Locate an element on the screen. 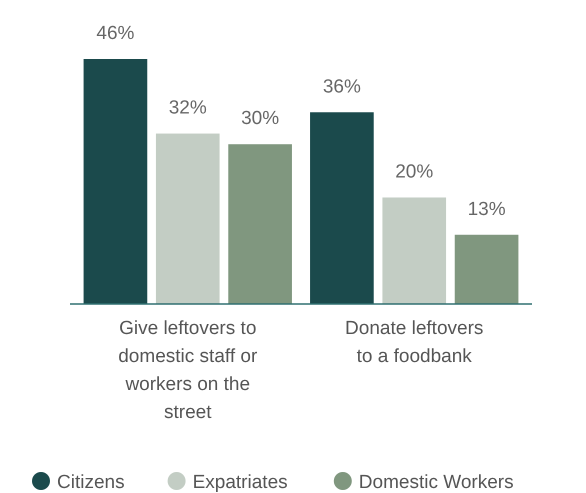 The width and height of the screenshot is (586, 493). data-label: 32% is located at coordinates (187, 108).